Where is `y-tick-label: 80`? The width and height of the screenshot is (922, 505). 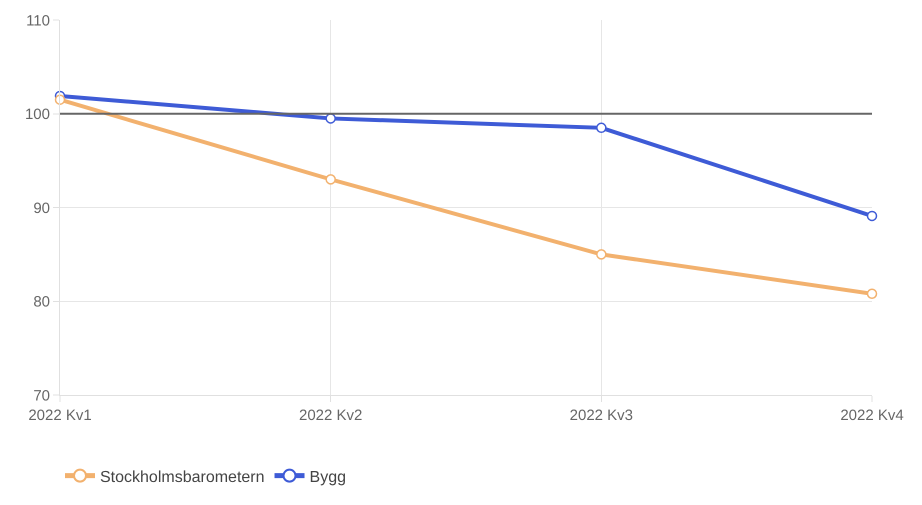
y-tick-label: 80 is located at coordinates (41, 302).